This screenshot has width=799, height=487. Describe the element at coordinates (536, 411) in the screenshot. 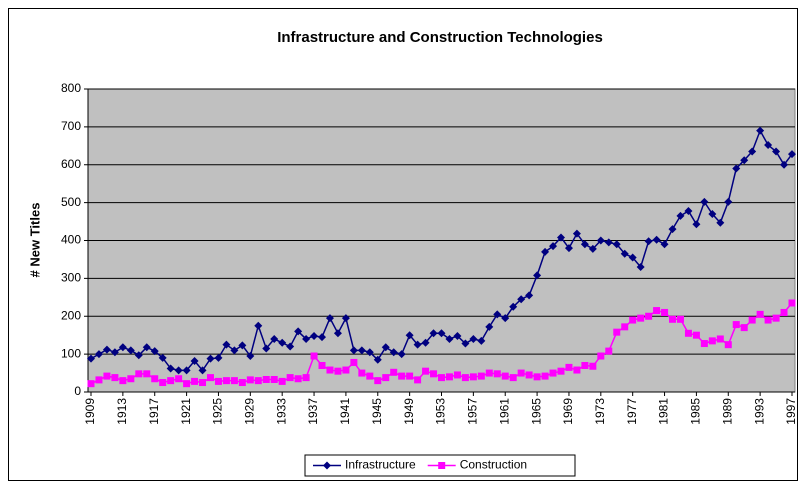

I see `x-tick-label: 1965` at that location.